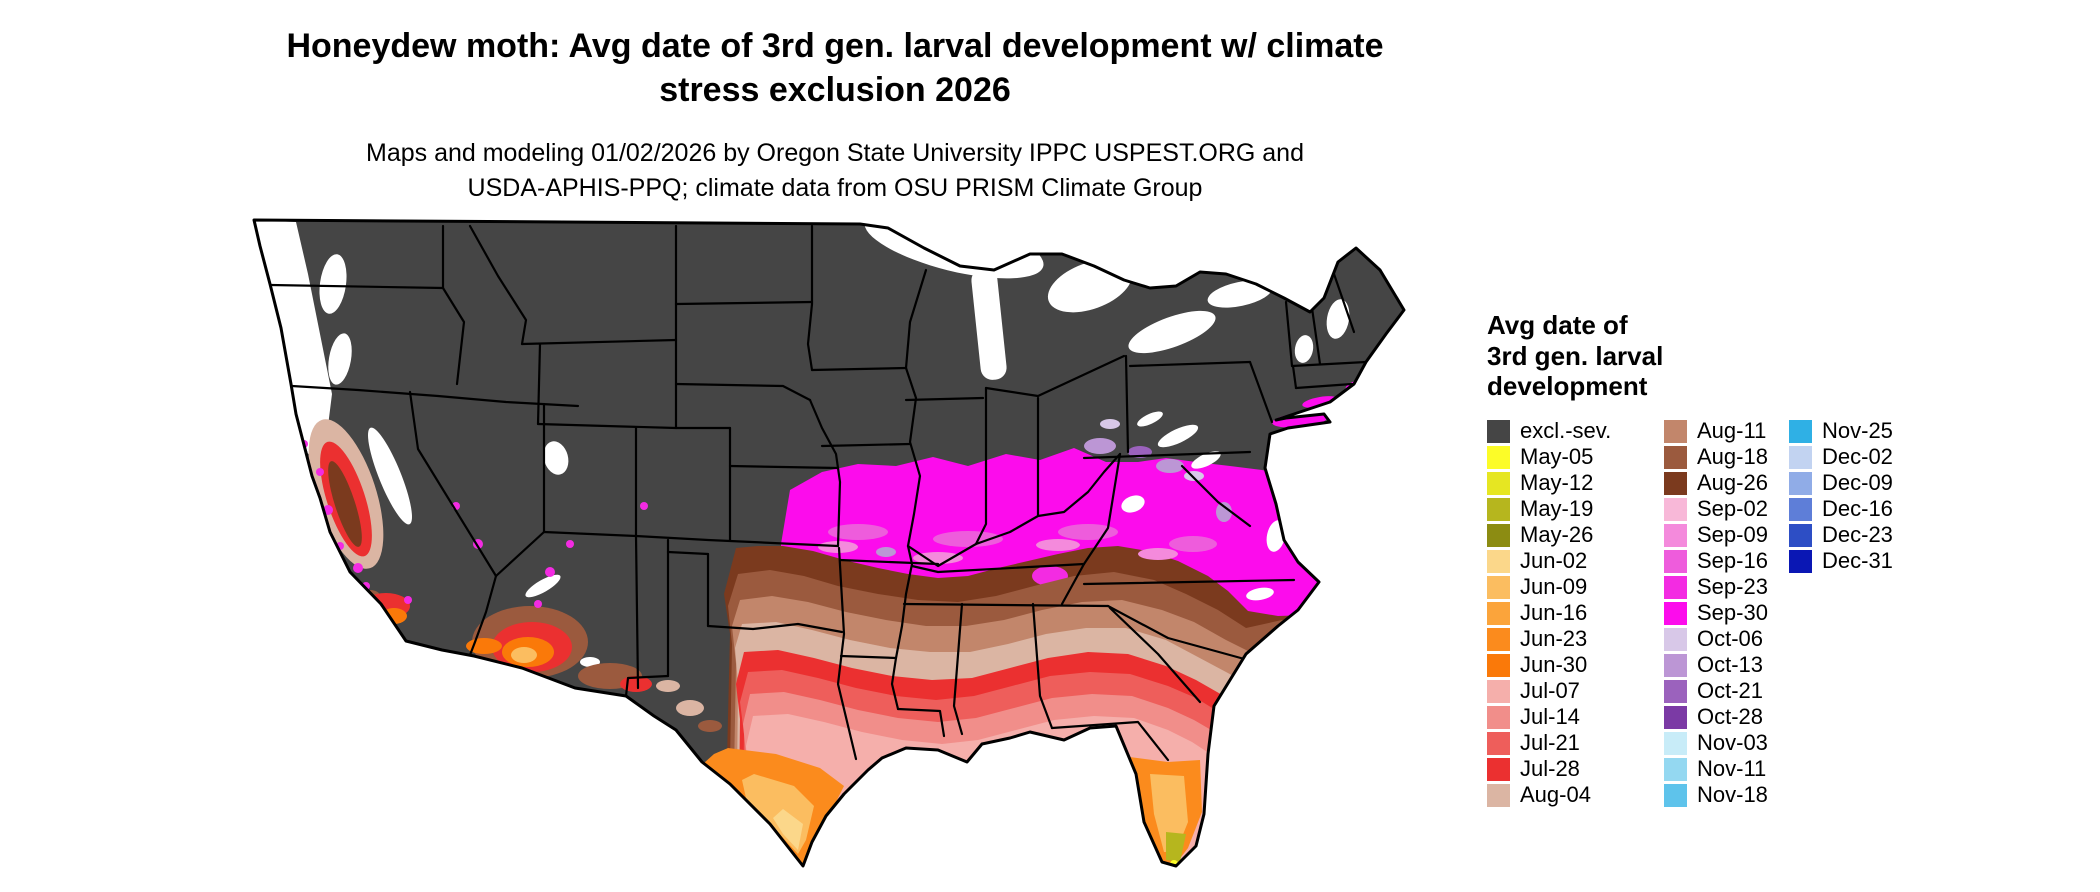 This screenshot has width=2100, height=892. What do you see at coordinates (293, 337) in the screenshot?
I see `map-region-pnw-white` at bounding box center [293, 337].